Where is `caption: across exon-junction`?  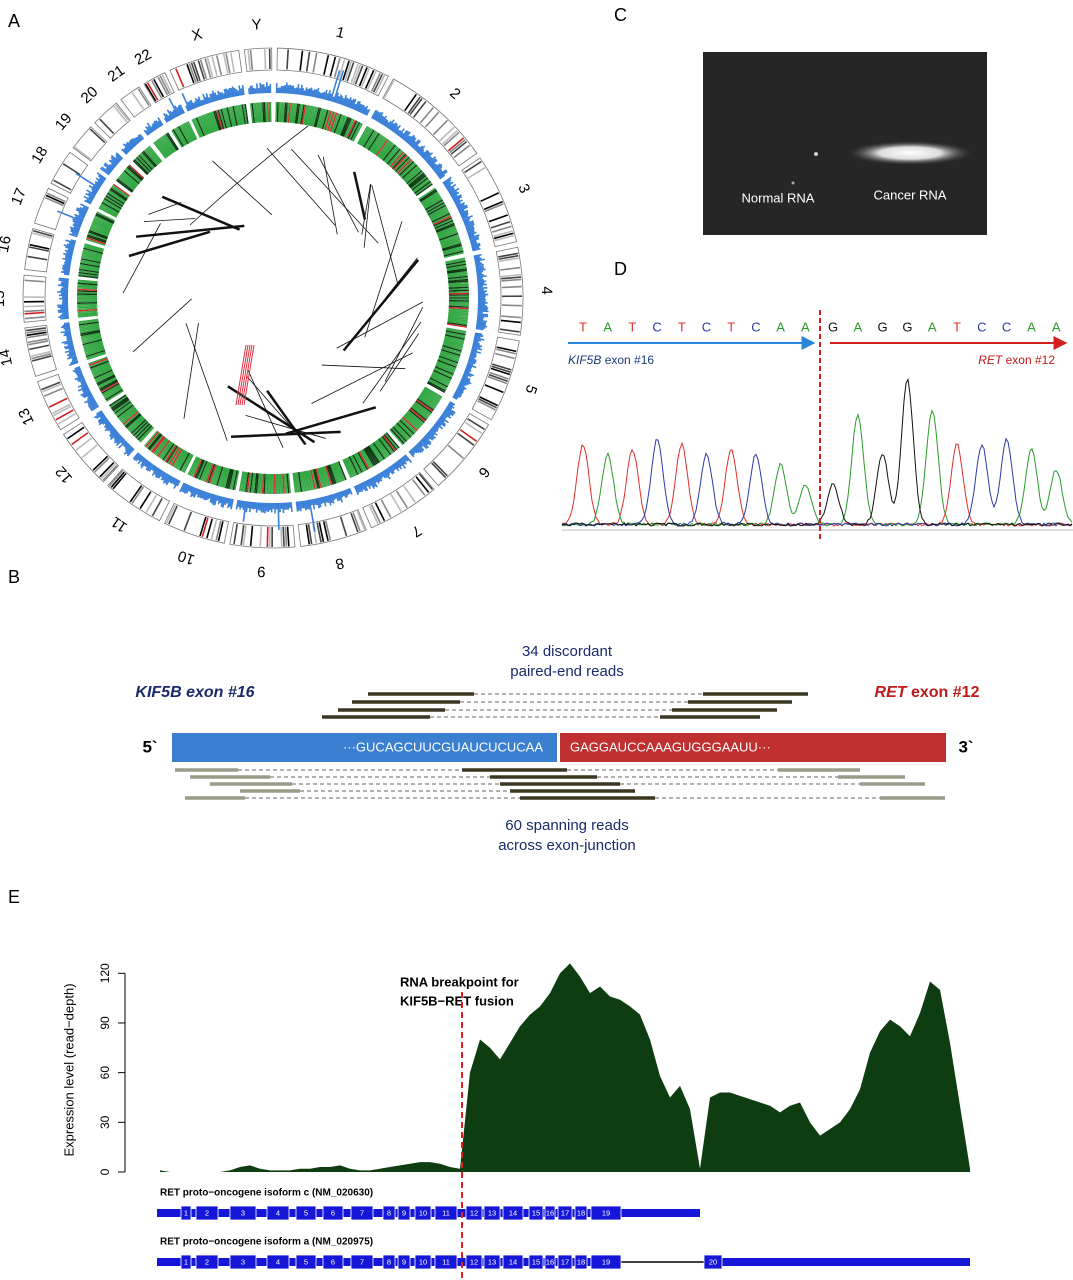 caption: across exon-junction is located at coordinates (567, 845).